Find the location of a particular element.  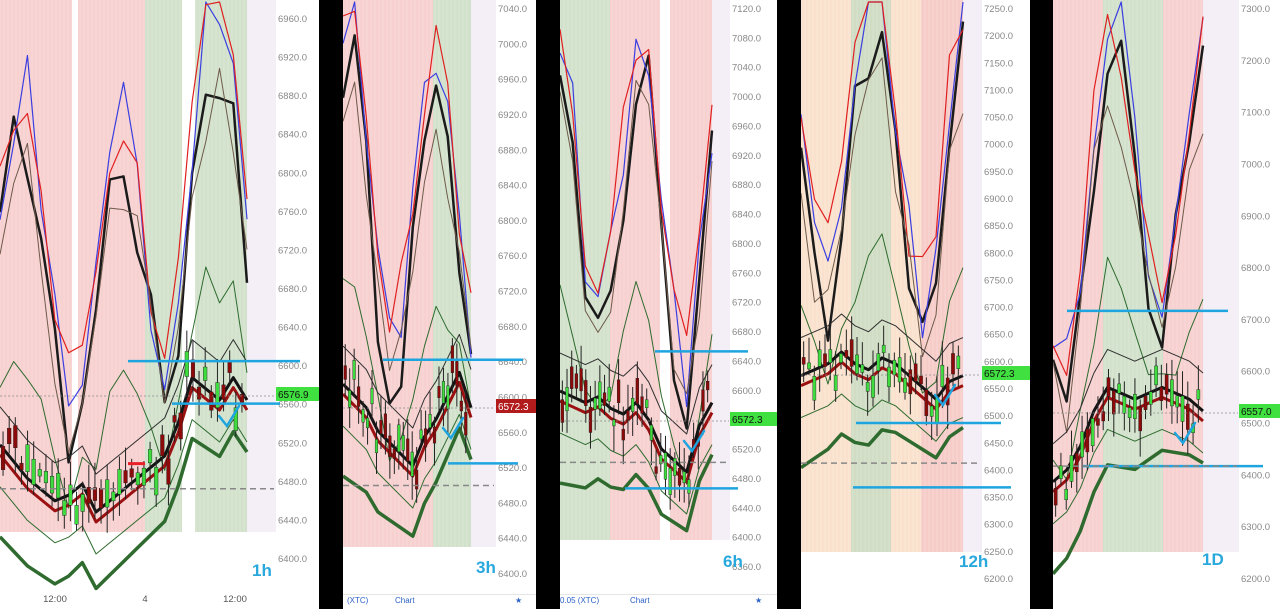

price-label: 6576.9 is located at coordinates (293, 395).